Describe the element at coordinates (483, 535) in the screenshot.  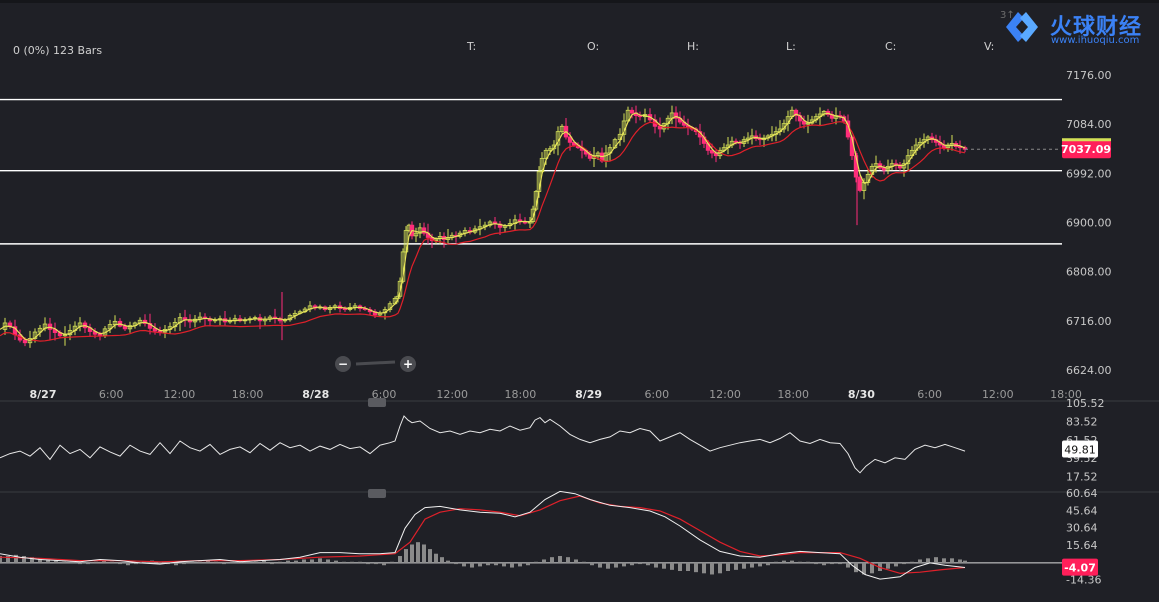
I see `macd-line` at that location.